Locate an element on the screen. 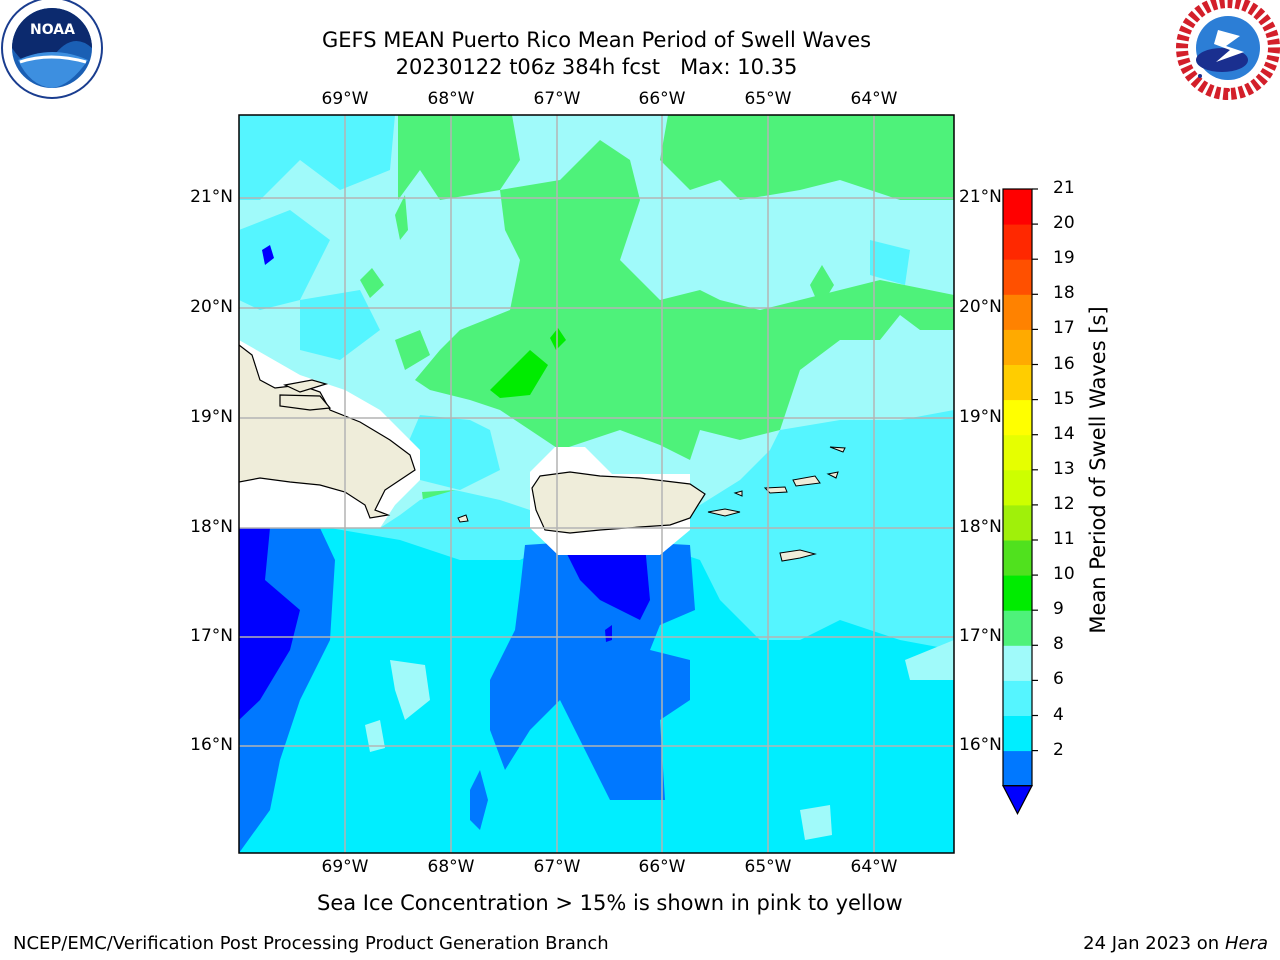  lat-tick-right: 17°N is located at coordinates (980, 636).